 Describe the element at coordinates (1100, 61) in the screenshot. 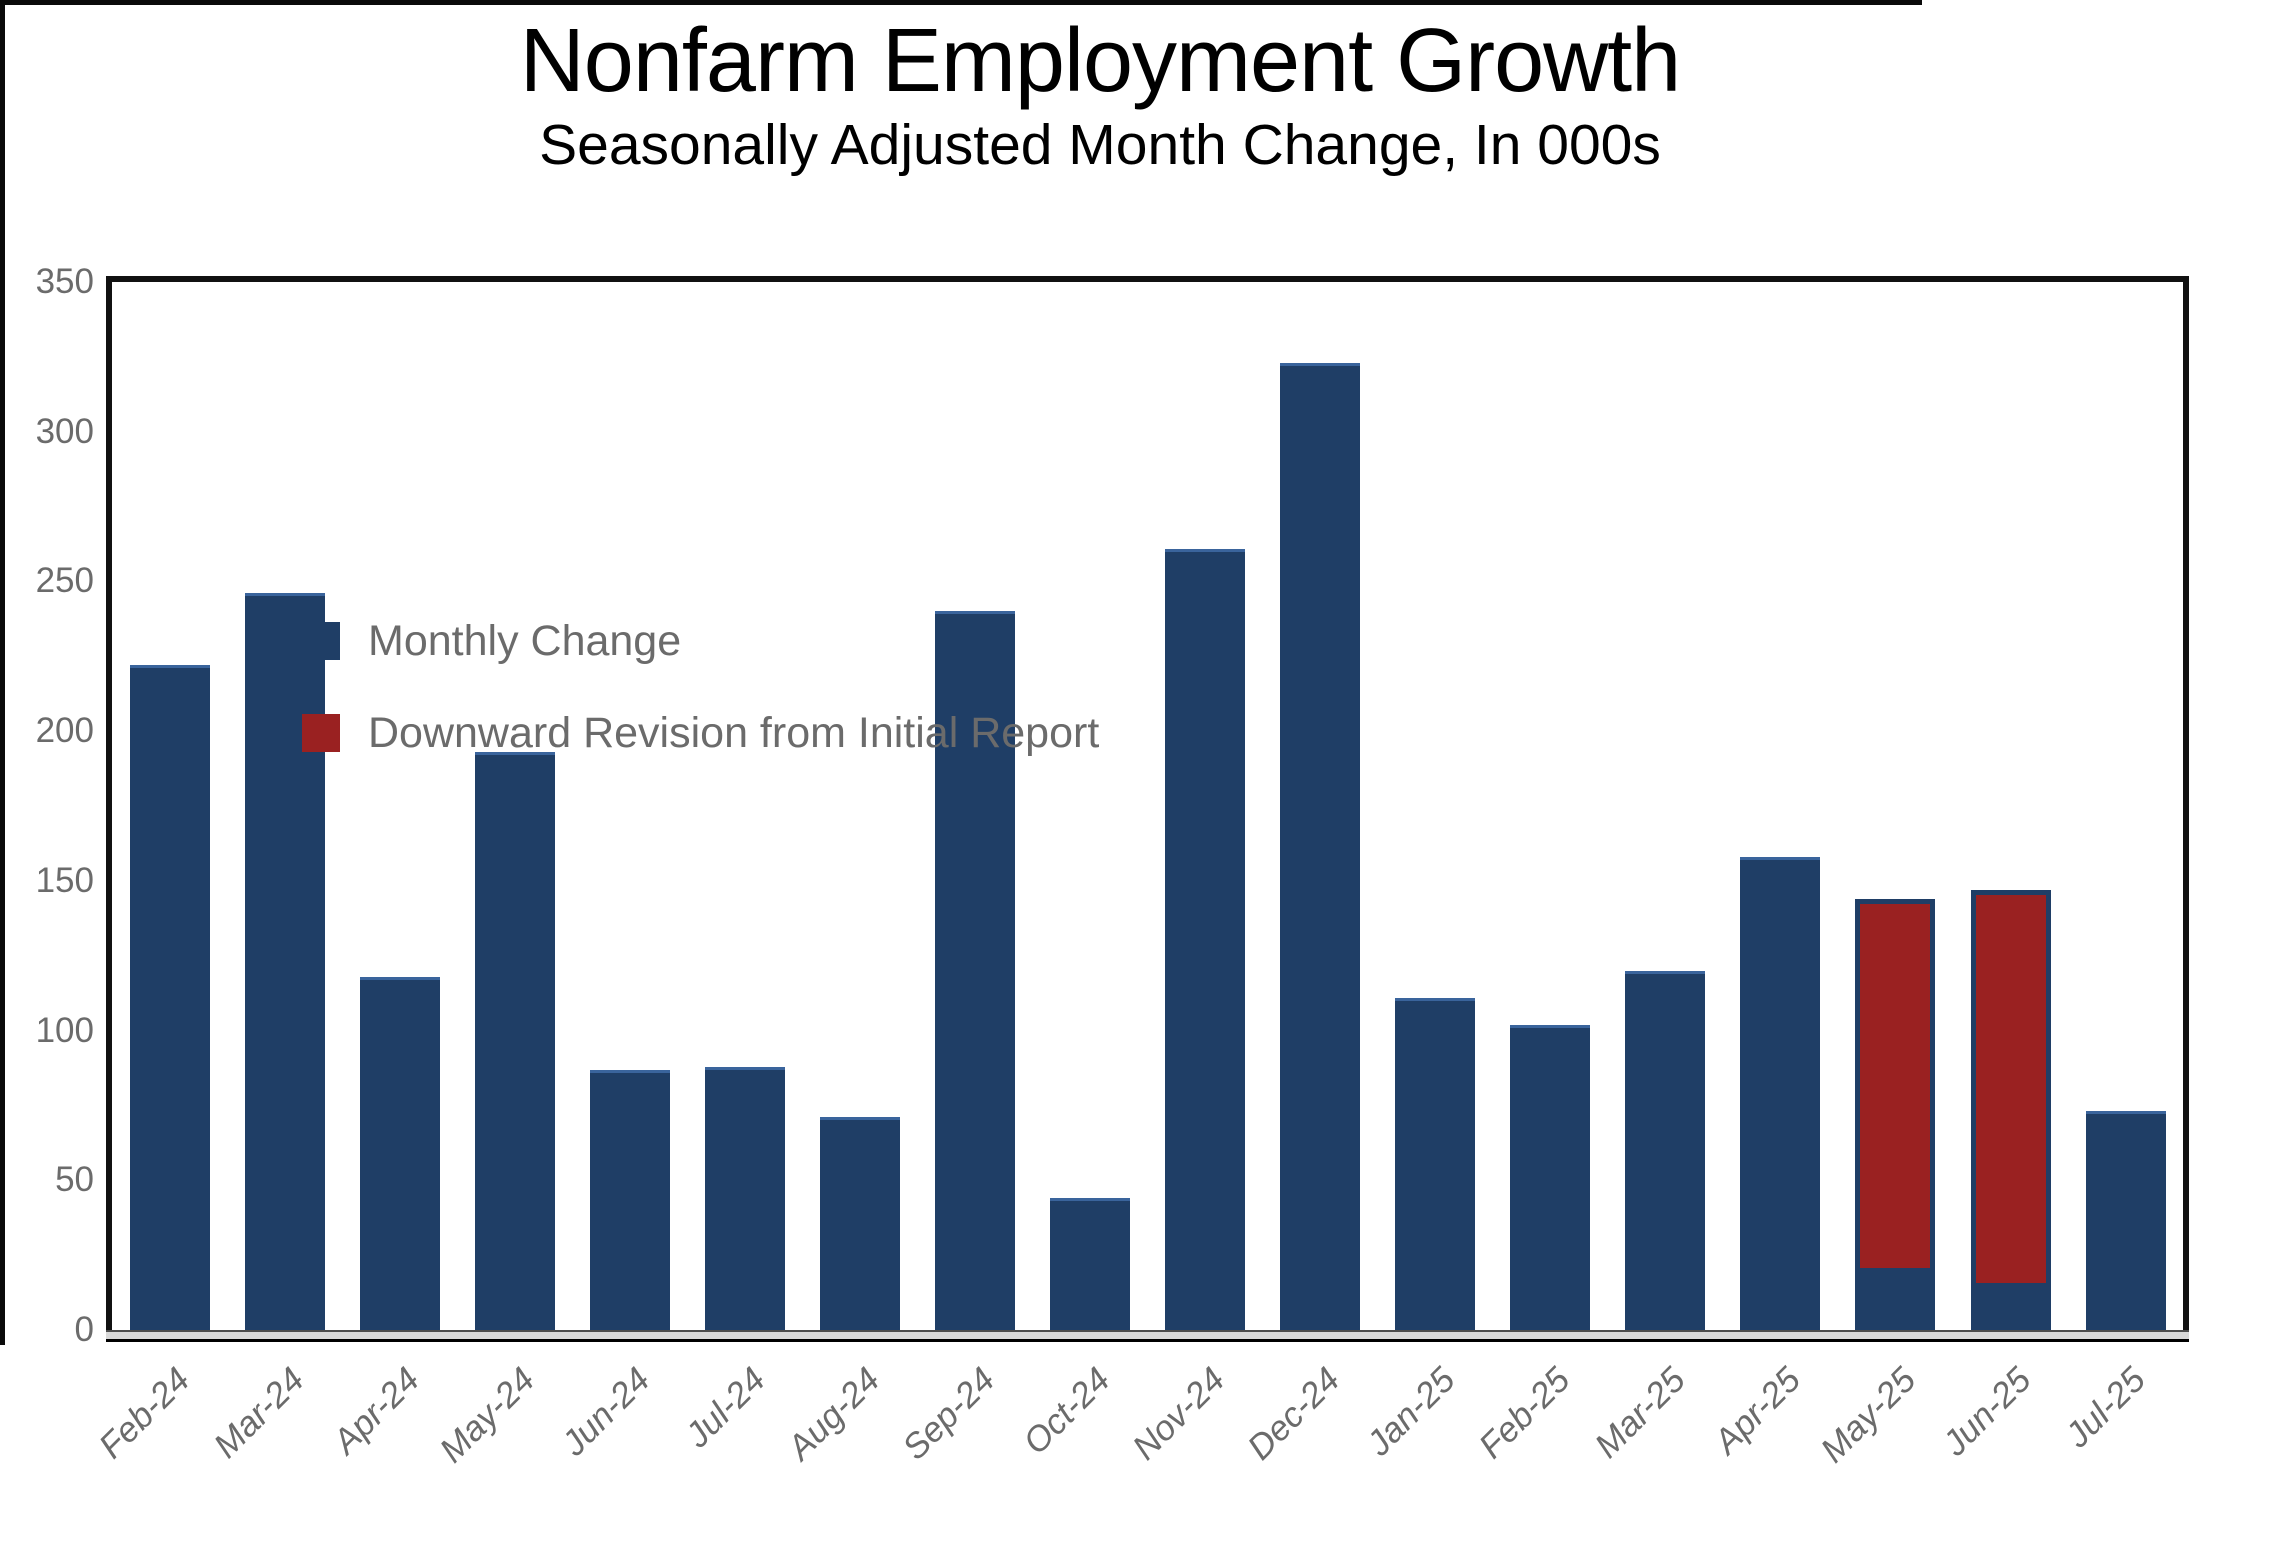

I see `chart-title: Nonfarm Employment Growth` at that location.